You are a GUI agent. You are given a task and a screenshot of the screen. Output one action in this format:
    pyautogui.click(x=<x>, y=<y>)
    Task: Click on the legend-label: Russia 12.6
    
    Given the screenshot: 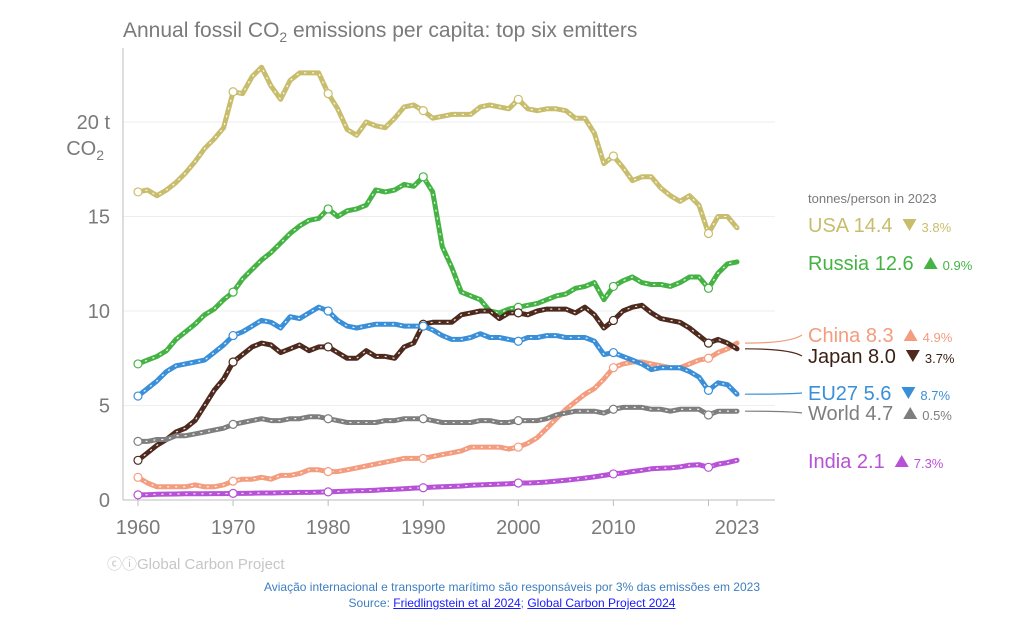 What is the action you would take?
    pyautogui.click(x=861, y=264)
    